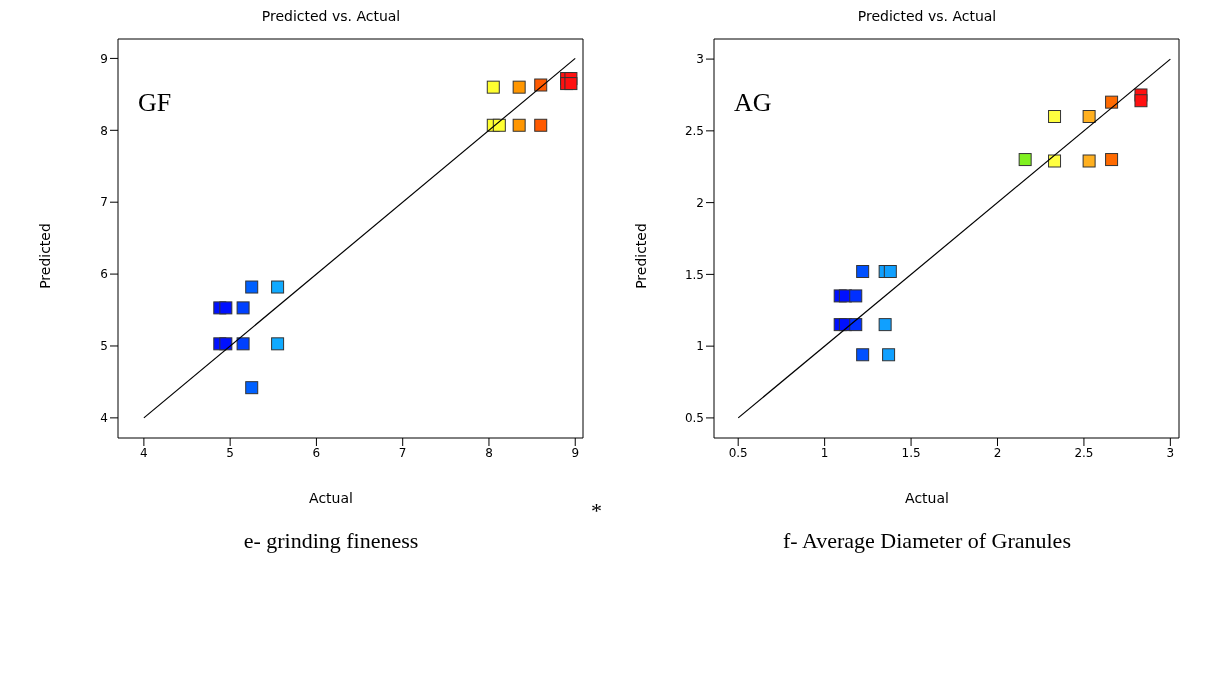 The image size is (1209, 674). Describe the element at coordinates (753, 103) in the screenshot. I see `annotation: AG` at that location.